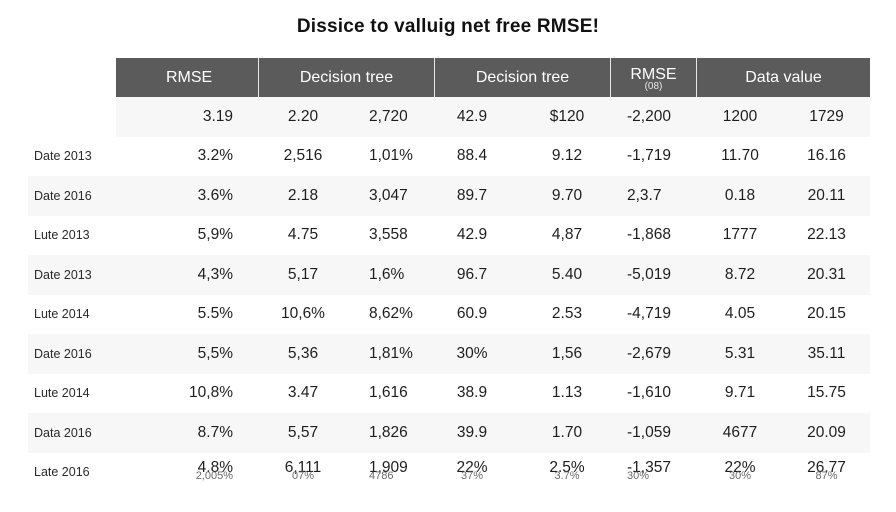 This screenshot has height=512, width=896. I want to click on cell-value: -1,357, so click(649, 468).